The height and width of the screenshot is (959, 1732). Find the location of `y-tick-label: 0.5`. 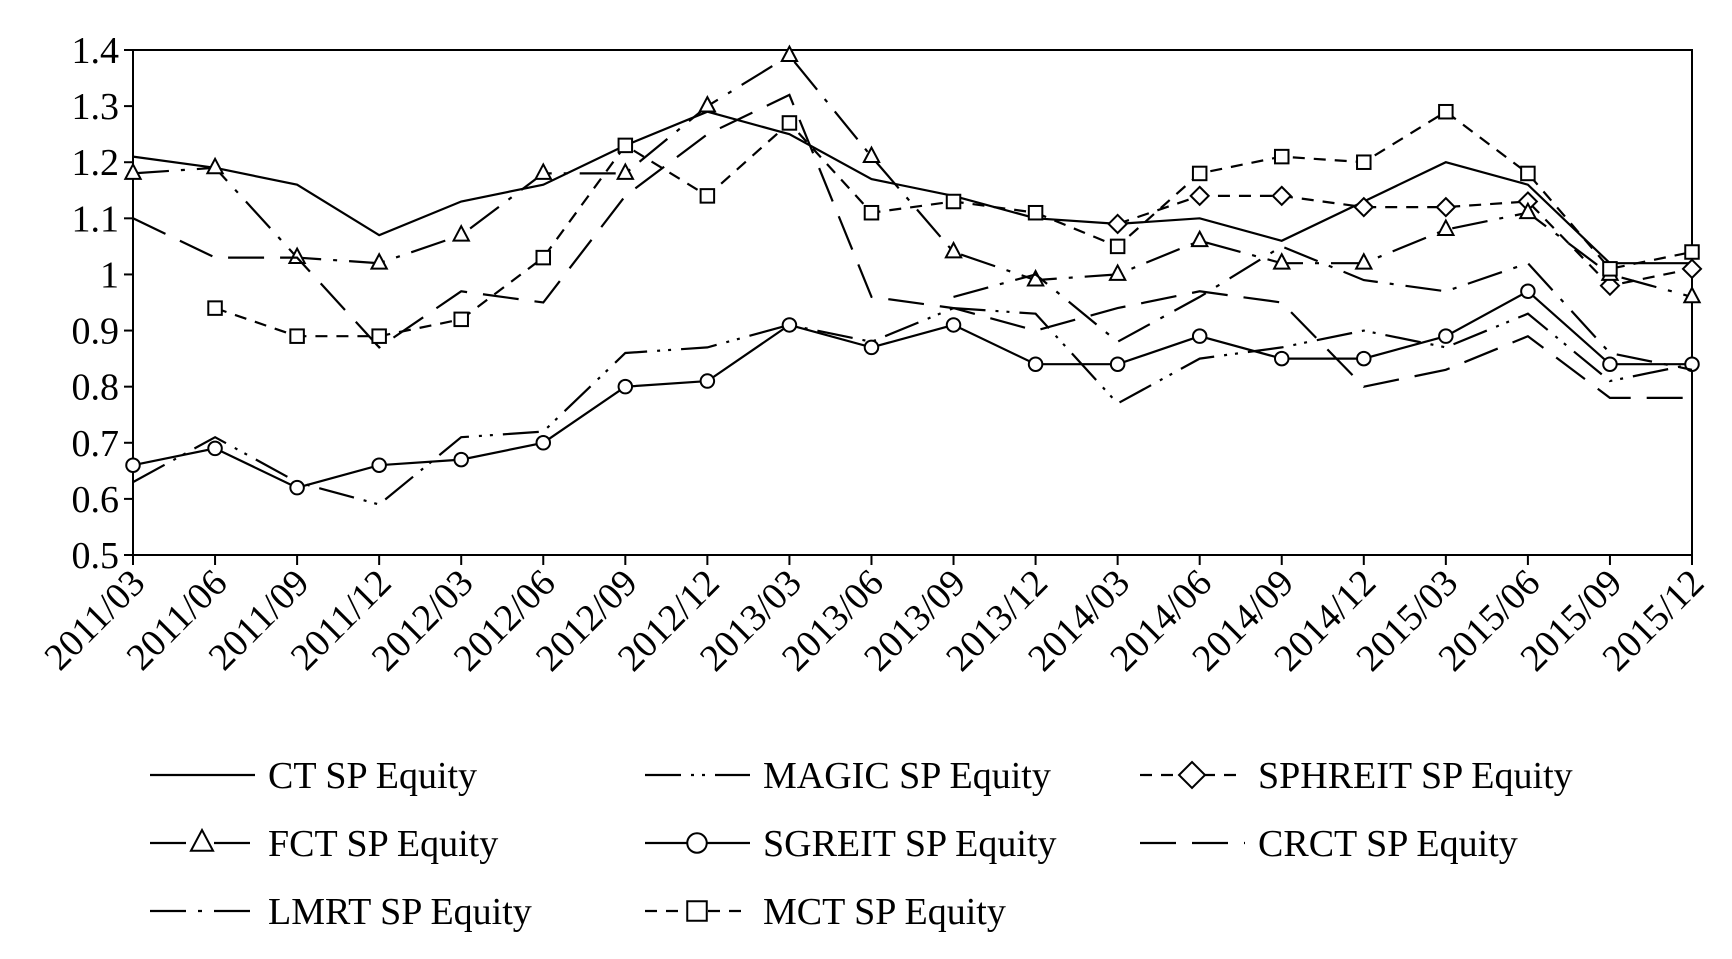

y-tick-label: 0.5 is located at coordinates (96, 556).